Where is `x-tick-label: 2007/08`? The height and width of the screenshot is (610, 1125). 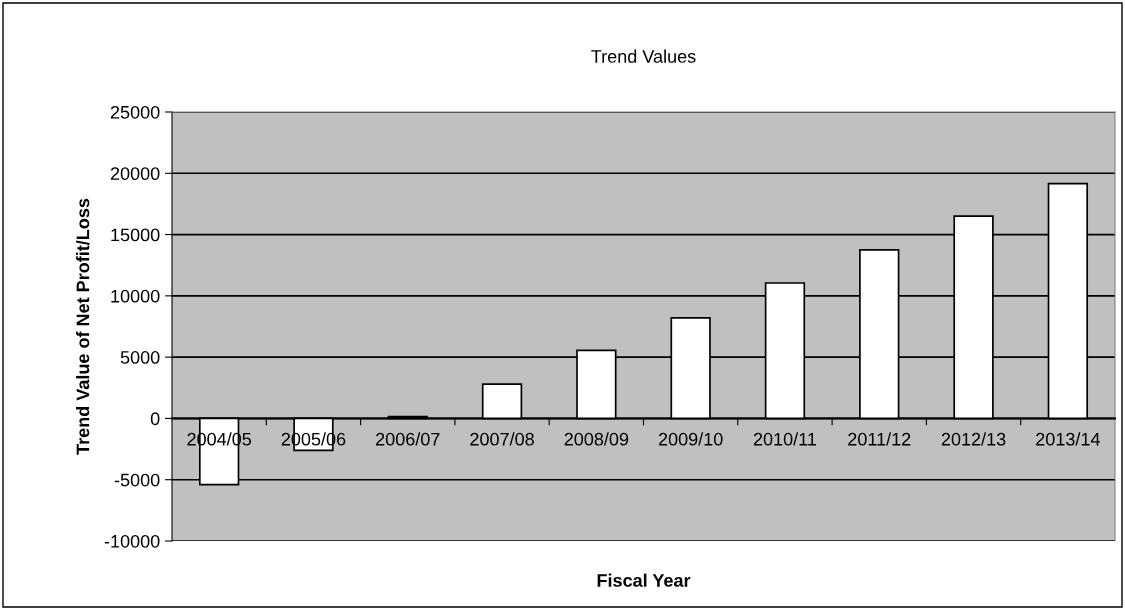
x-tick-label: 2007/08 is located at coordinates (502, 439).